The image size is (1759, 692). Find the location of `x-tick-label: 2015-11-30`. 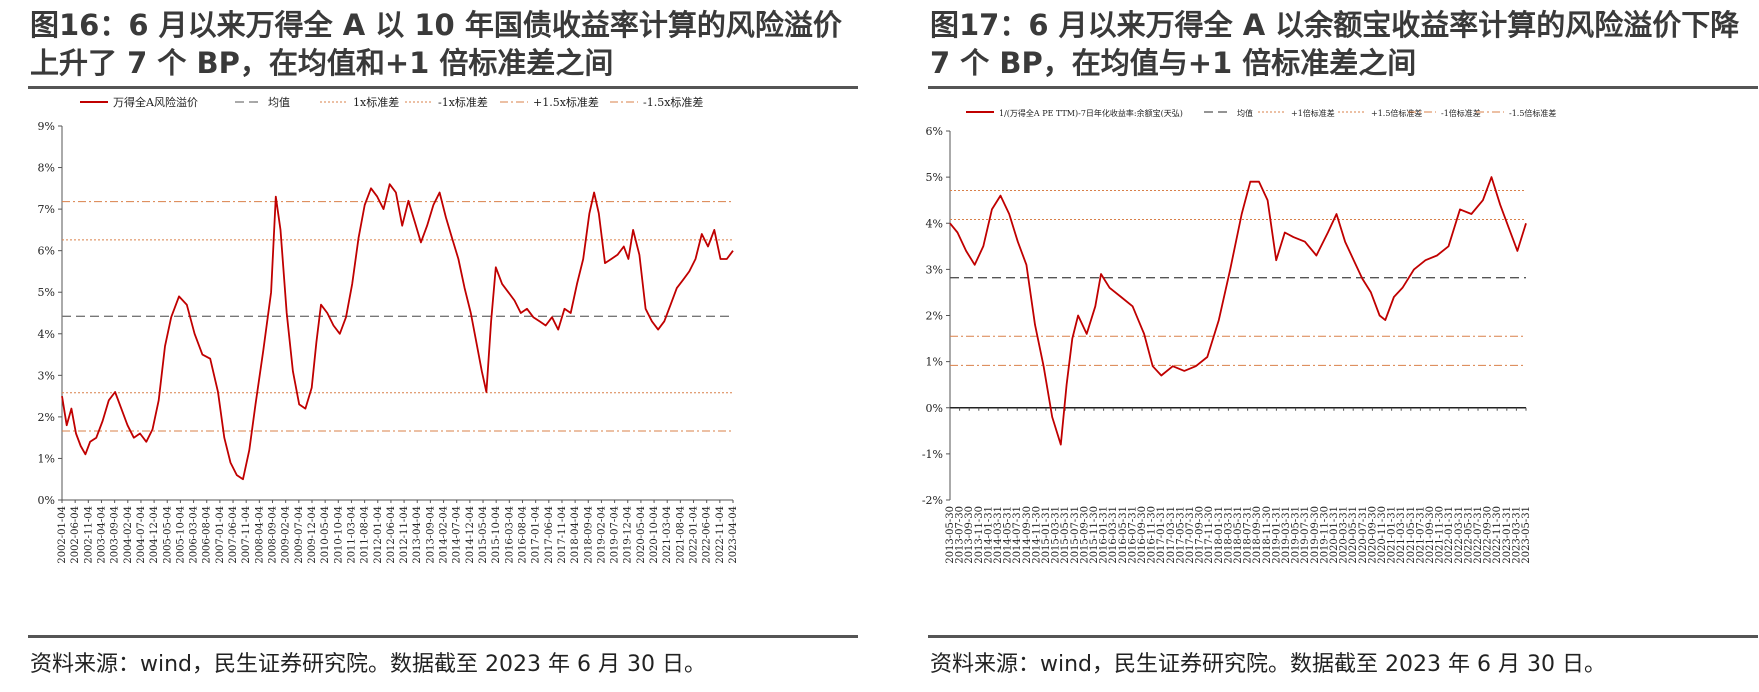

x-tick-label: 2015-11-30 is located at coordinates (1094, 535).